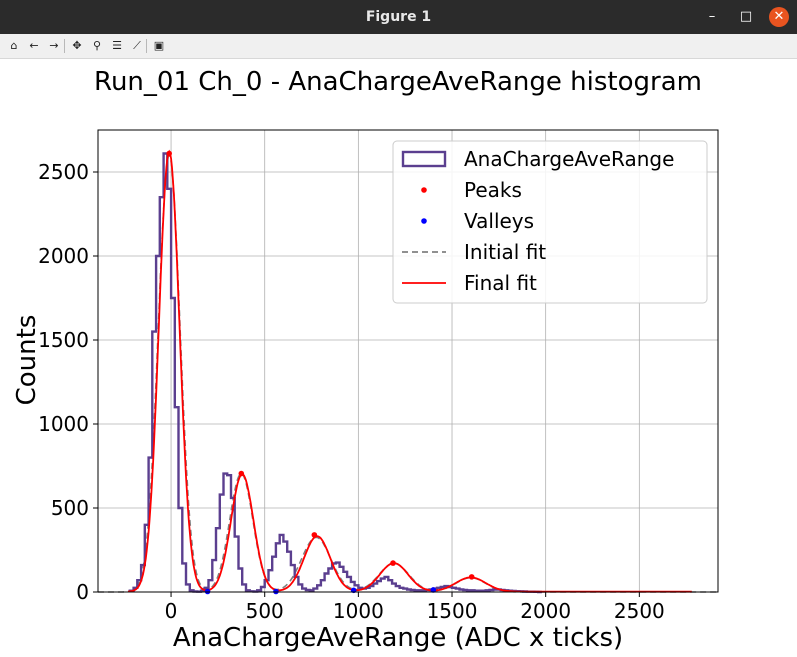  I want to click on y-tick-label: 1000, so click(63, 424).